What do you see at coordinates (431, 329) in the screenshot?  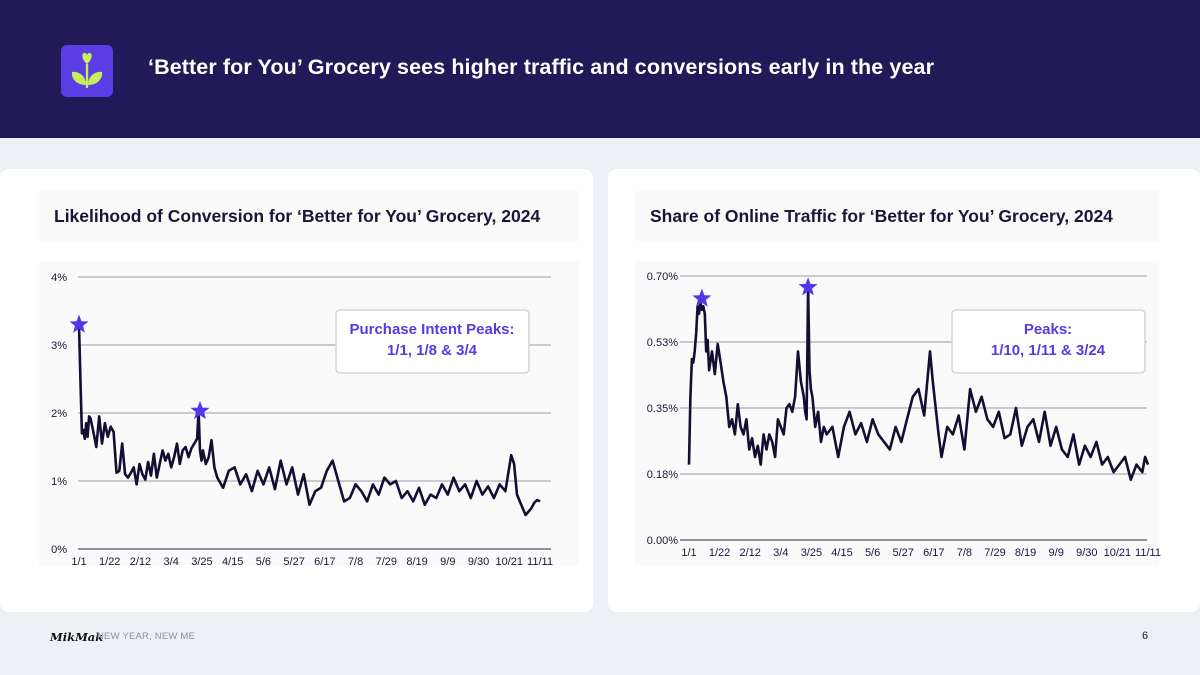 I see `annotation-line-1: Purchase Intent Peaks:` at bounding box center [431, 329].